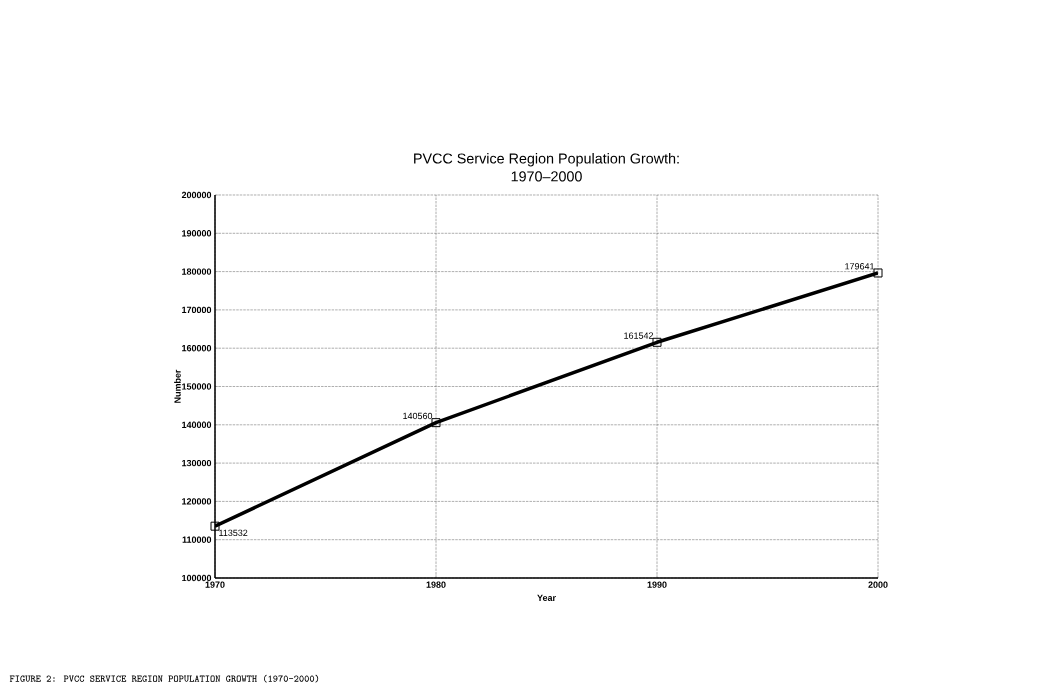 This screenshot has height=700, width=1038. Describe the element at coordinates (418, 416) in the screenshot. I see `data-label: 140560` at that location.